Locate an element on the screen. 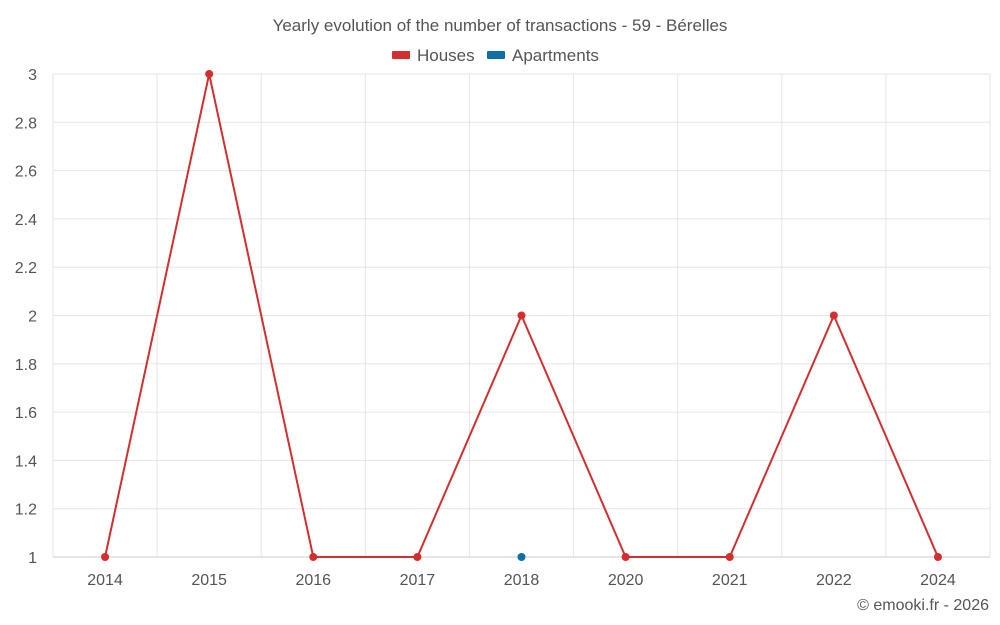  legend-swatch-apartments is located at coordinates (496, 55).